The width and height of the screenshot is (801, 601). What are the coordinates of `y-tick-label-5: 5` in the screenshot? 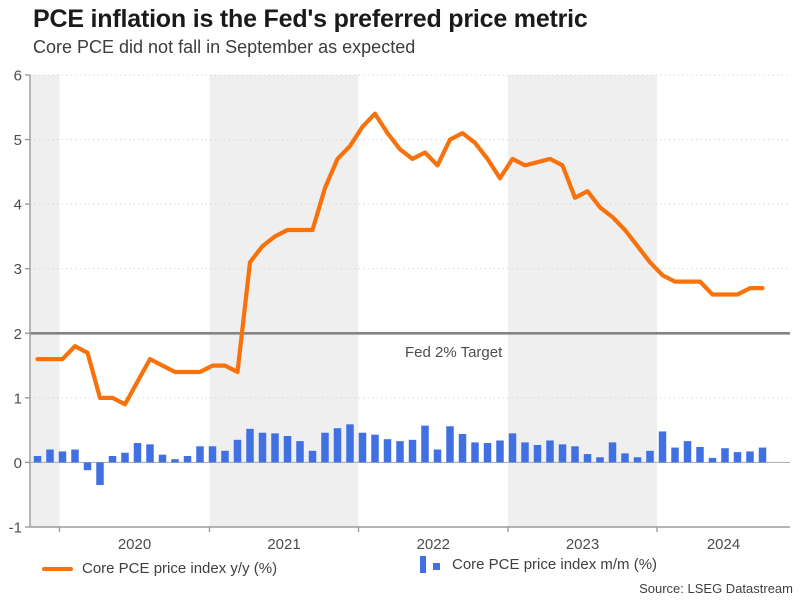 It's located at (18, 140).